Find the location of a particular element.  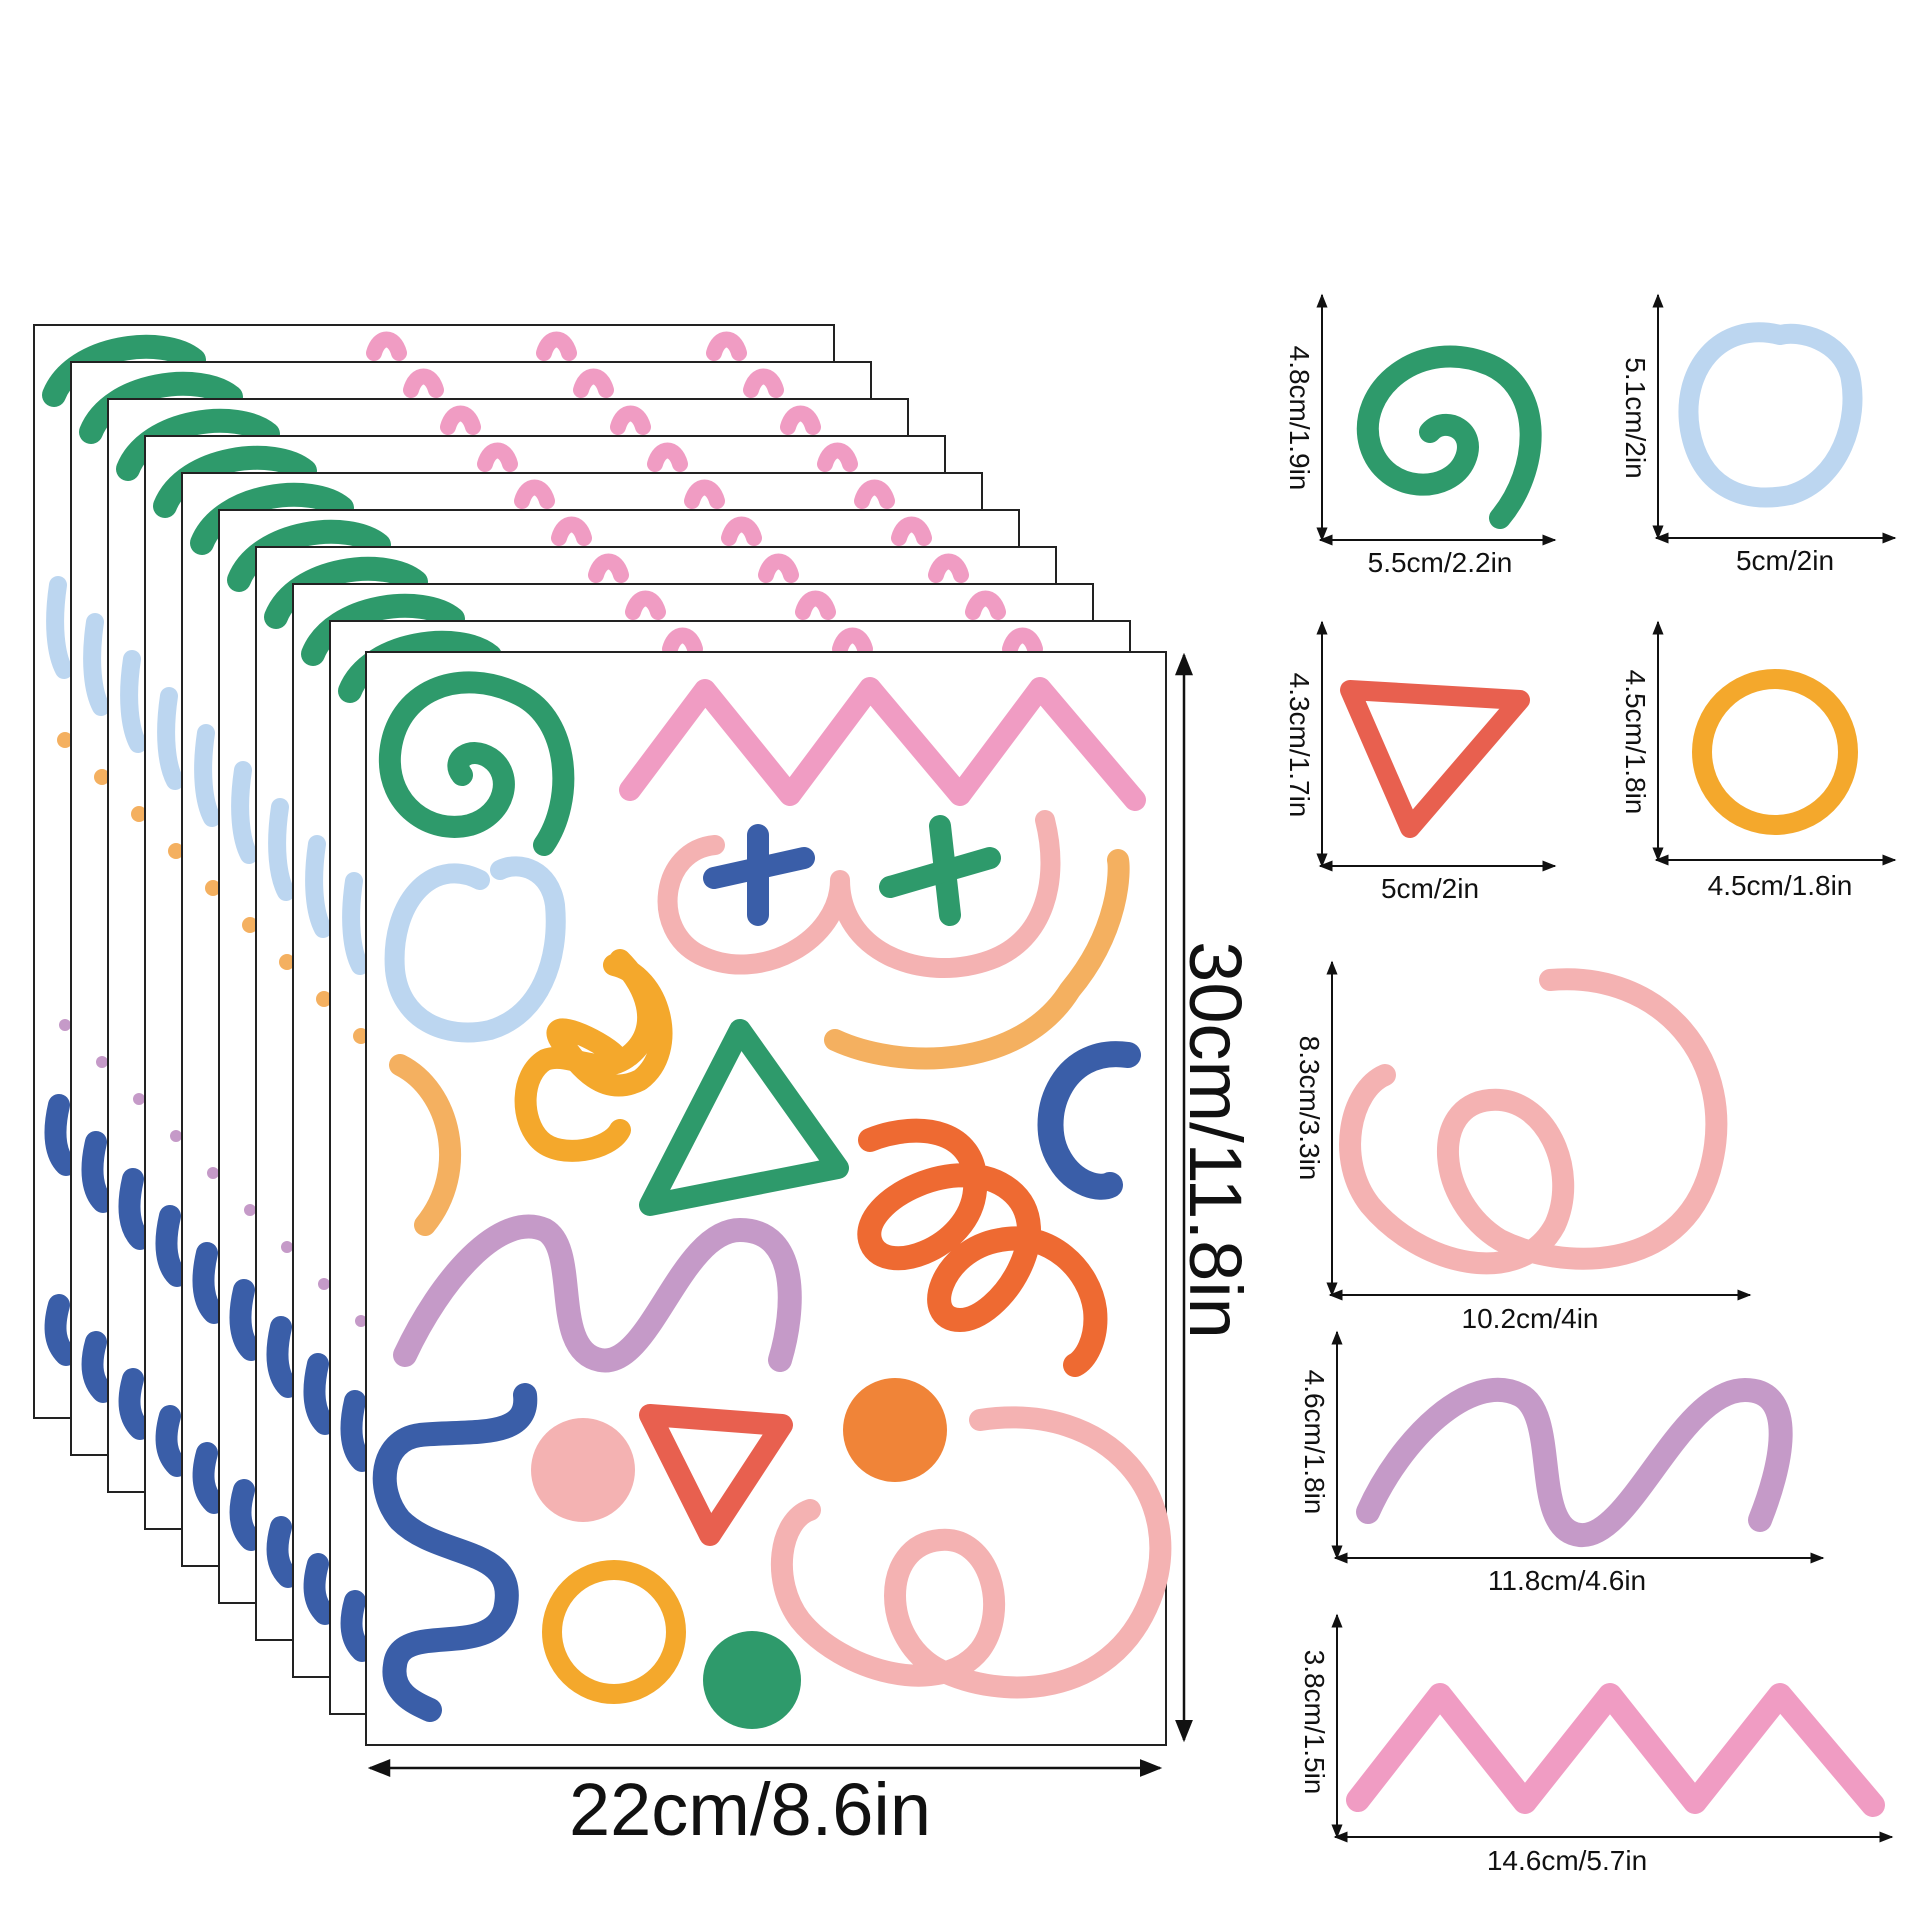

sheet-pink-dot-sticker is located at coordinates (583, 1470).